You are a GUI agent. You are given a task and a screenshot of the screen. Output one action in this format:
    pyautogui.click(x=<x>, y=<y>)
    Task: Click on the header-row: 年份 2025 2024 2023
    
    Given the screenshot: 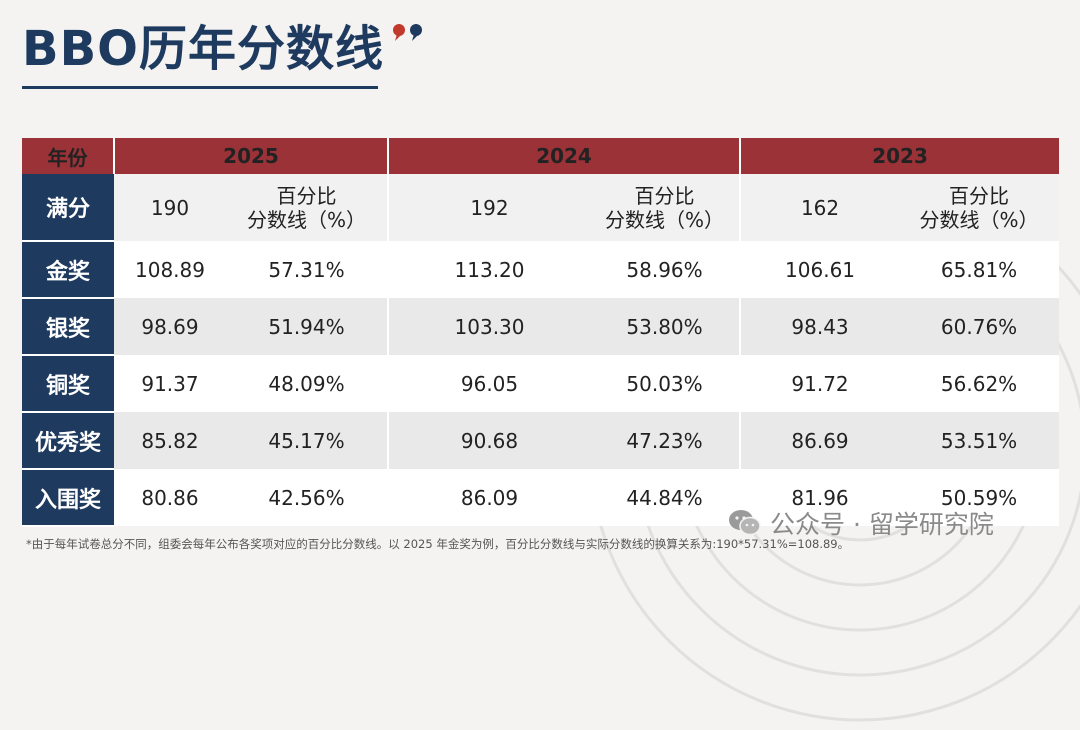 What is the action you would take?
    pyautogui.click(x=541, y=156)
    